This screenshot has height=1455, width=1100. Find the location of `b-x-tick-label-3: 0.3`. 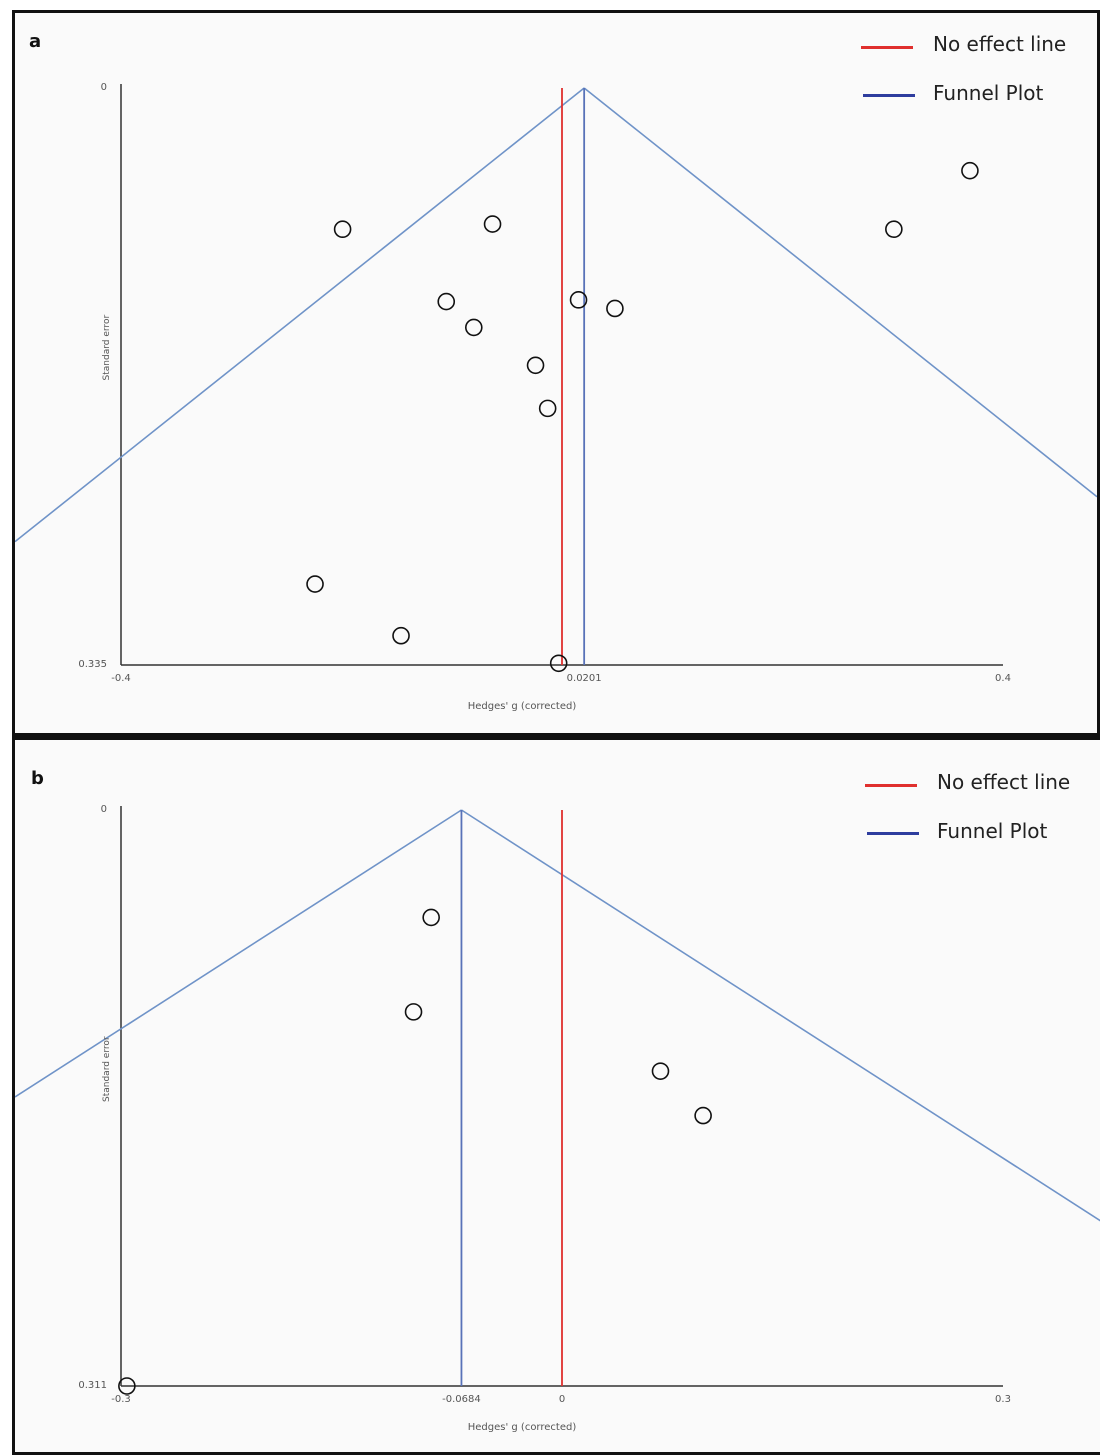

b-x-tick-label-3: 0.3 is located at coordinates (1003, 1399).